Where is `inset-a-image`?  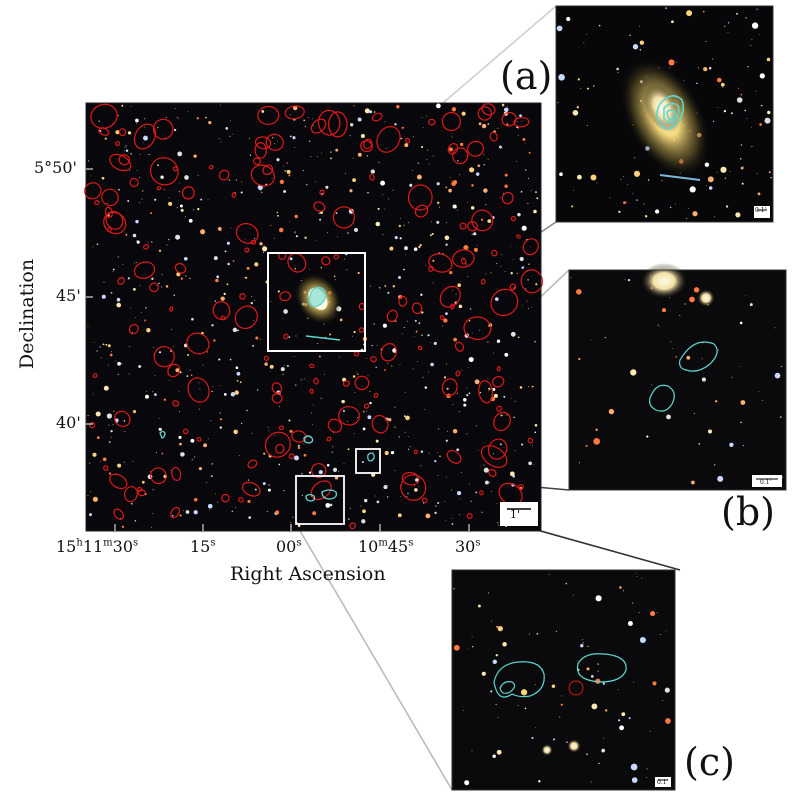 inset-a-image is located at coordinates (664, 114).